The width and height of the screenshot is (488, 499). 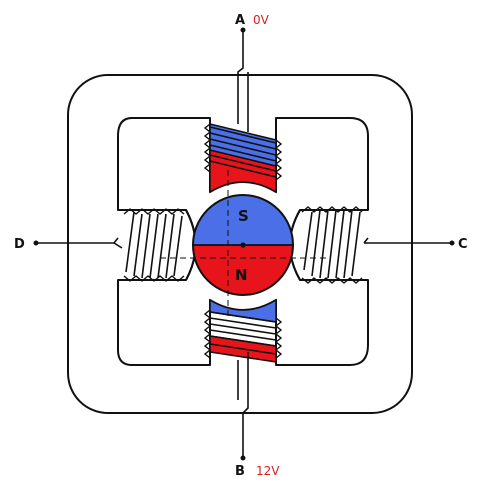 What do you see at coordinates (243, 145) in the screenshot?
I see `top-pole-winding-blue` at bounding box center [243, 145].